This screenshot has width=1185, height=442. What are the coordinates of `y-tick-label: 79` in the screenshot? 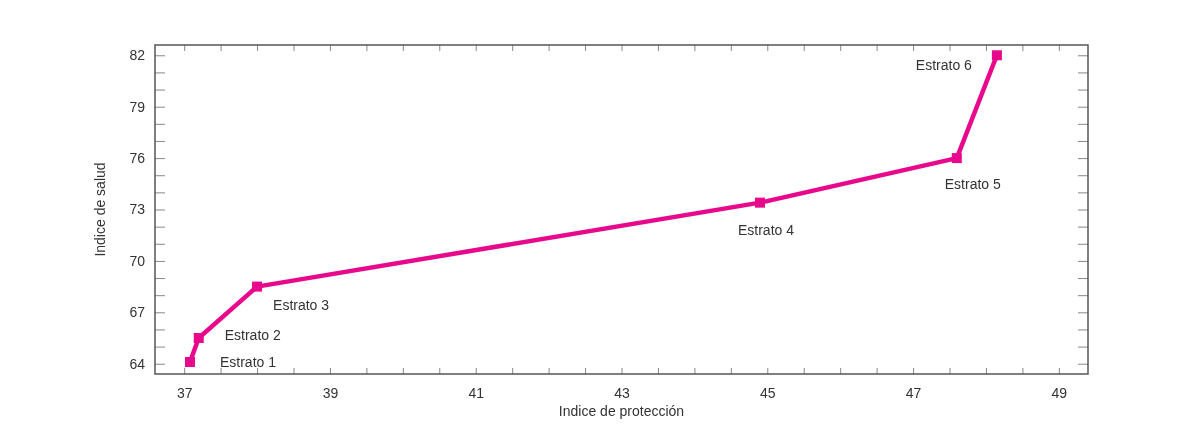 It's located at (137, 106).